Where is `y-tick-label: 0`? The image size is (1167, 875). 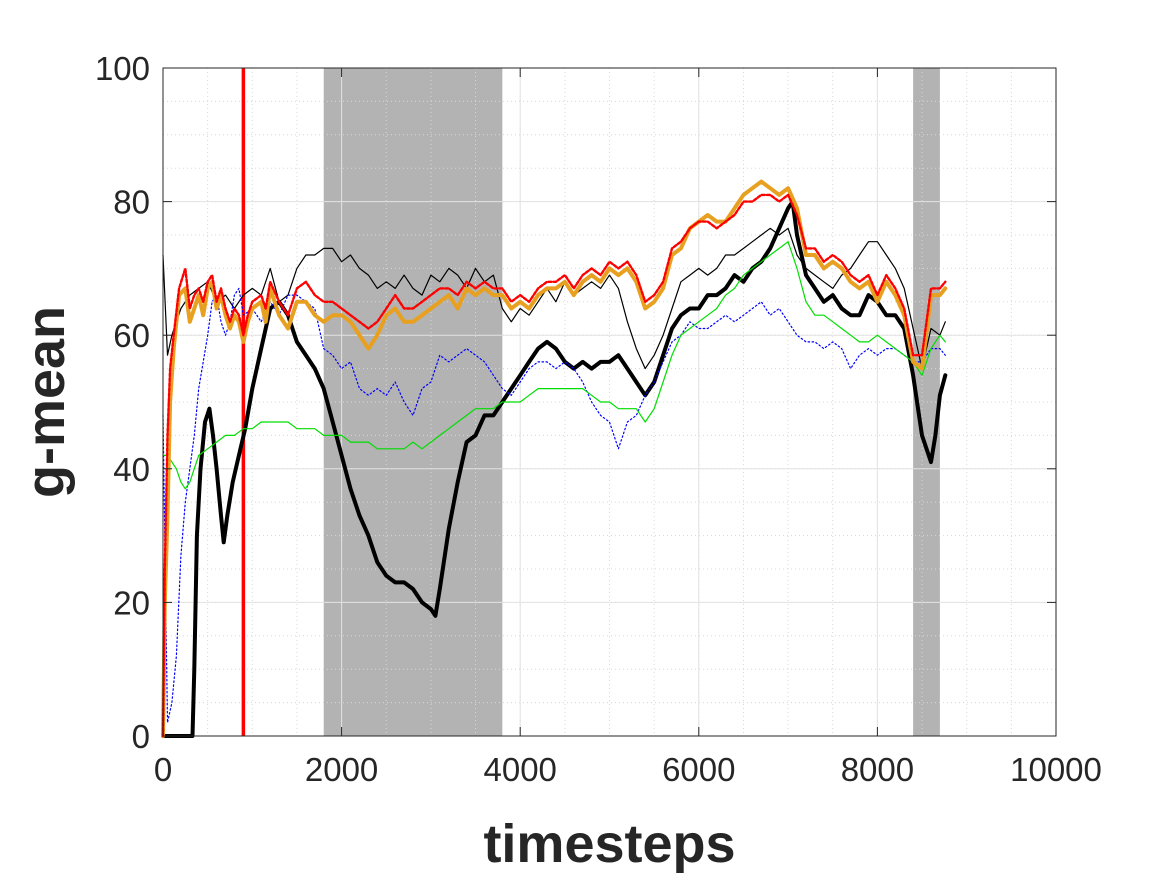 y-tick-label: 0 is located at coordinates (141, 736).